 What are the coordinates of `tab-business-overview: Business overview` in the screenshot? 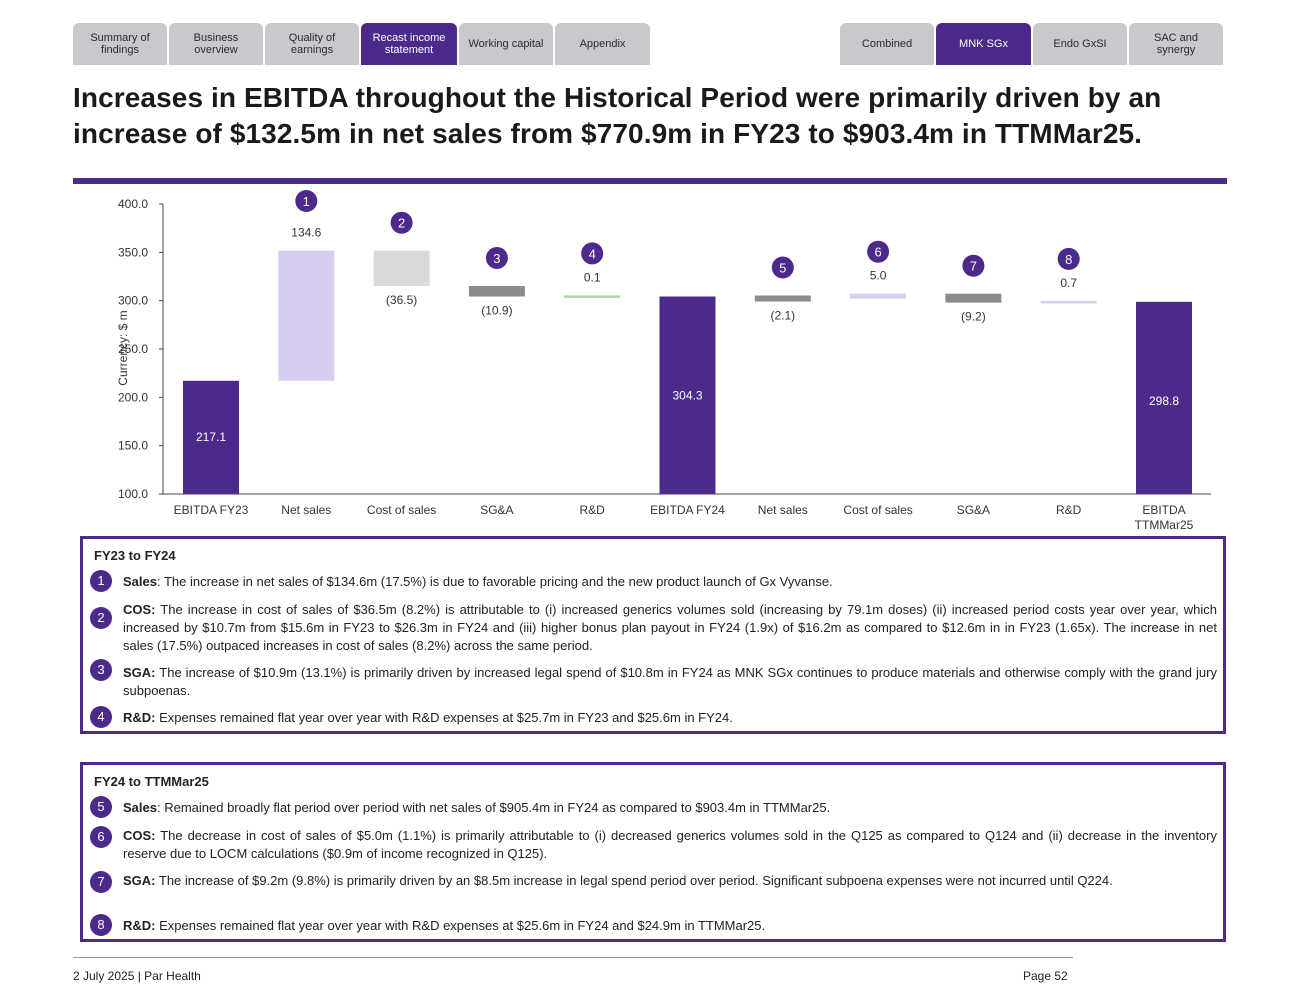 It's located at (216, 44).